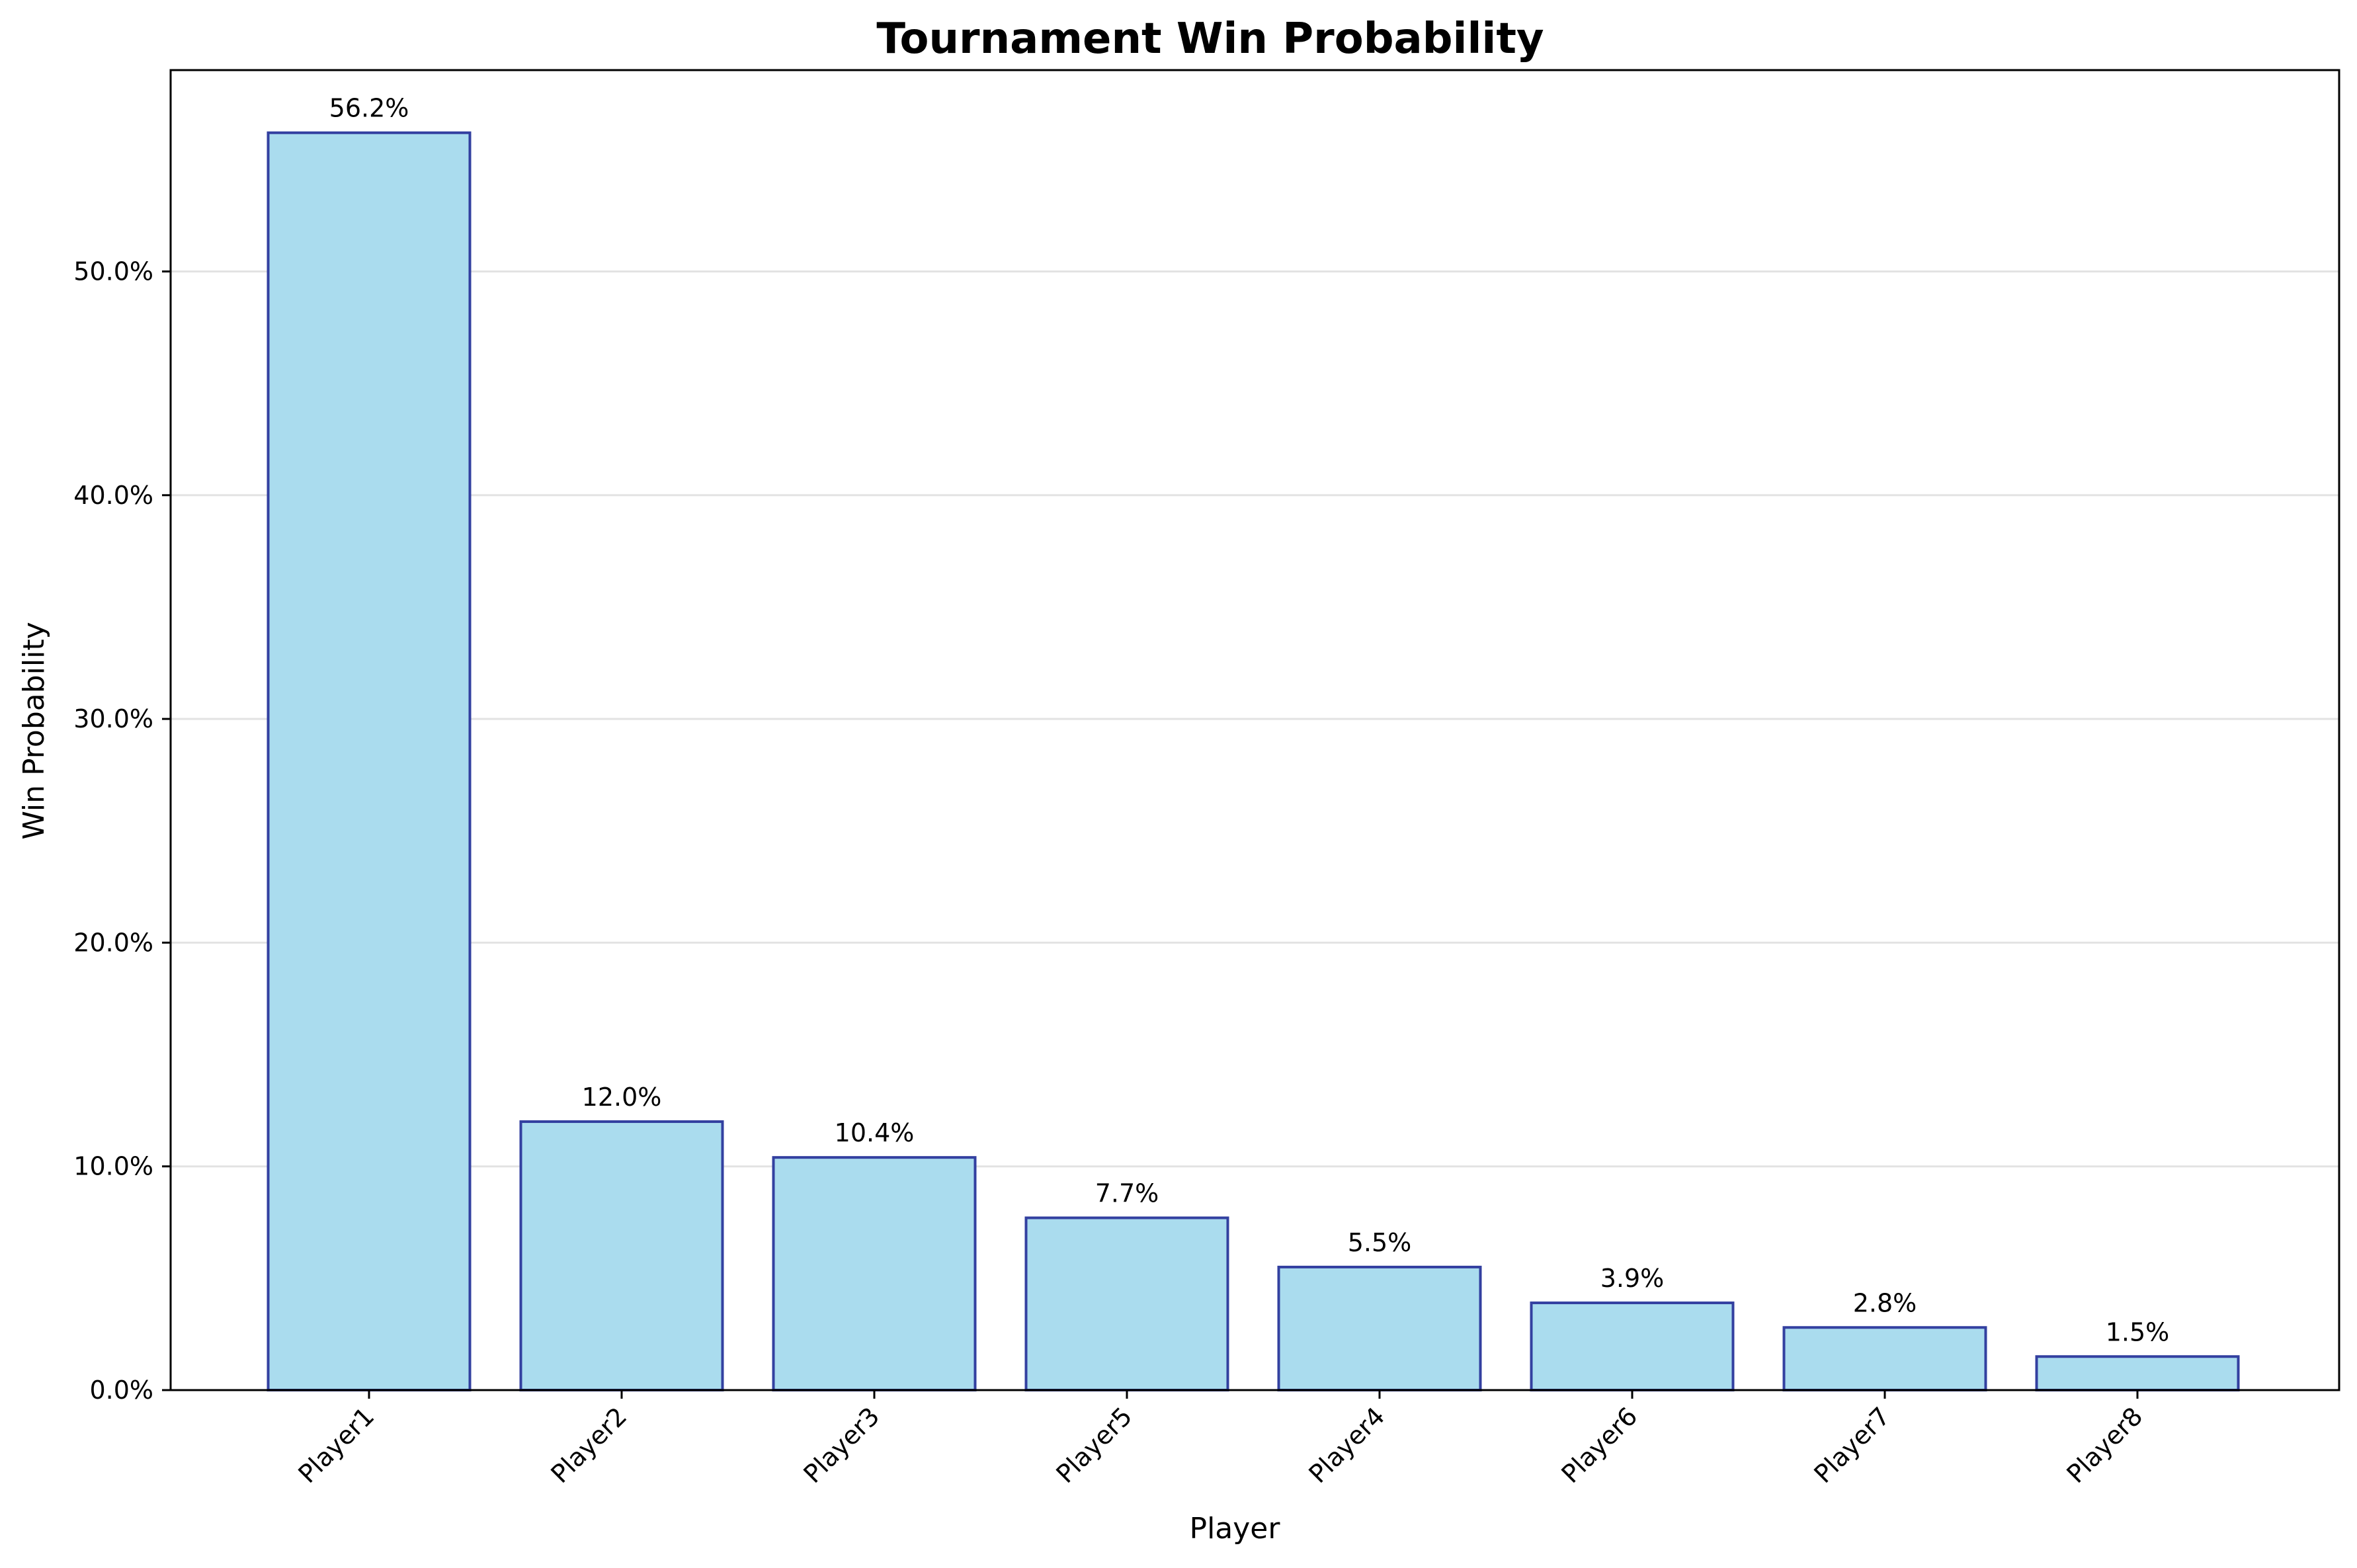 The width and height of the screenshot is (2357, 1568). What do you see at coordinates (1210, 39) in the screenshot?
I see `chart-title: Tournament Win Probability` at bounding box center [1210, 39].